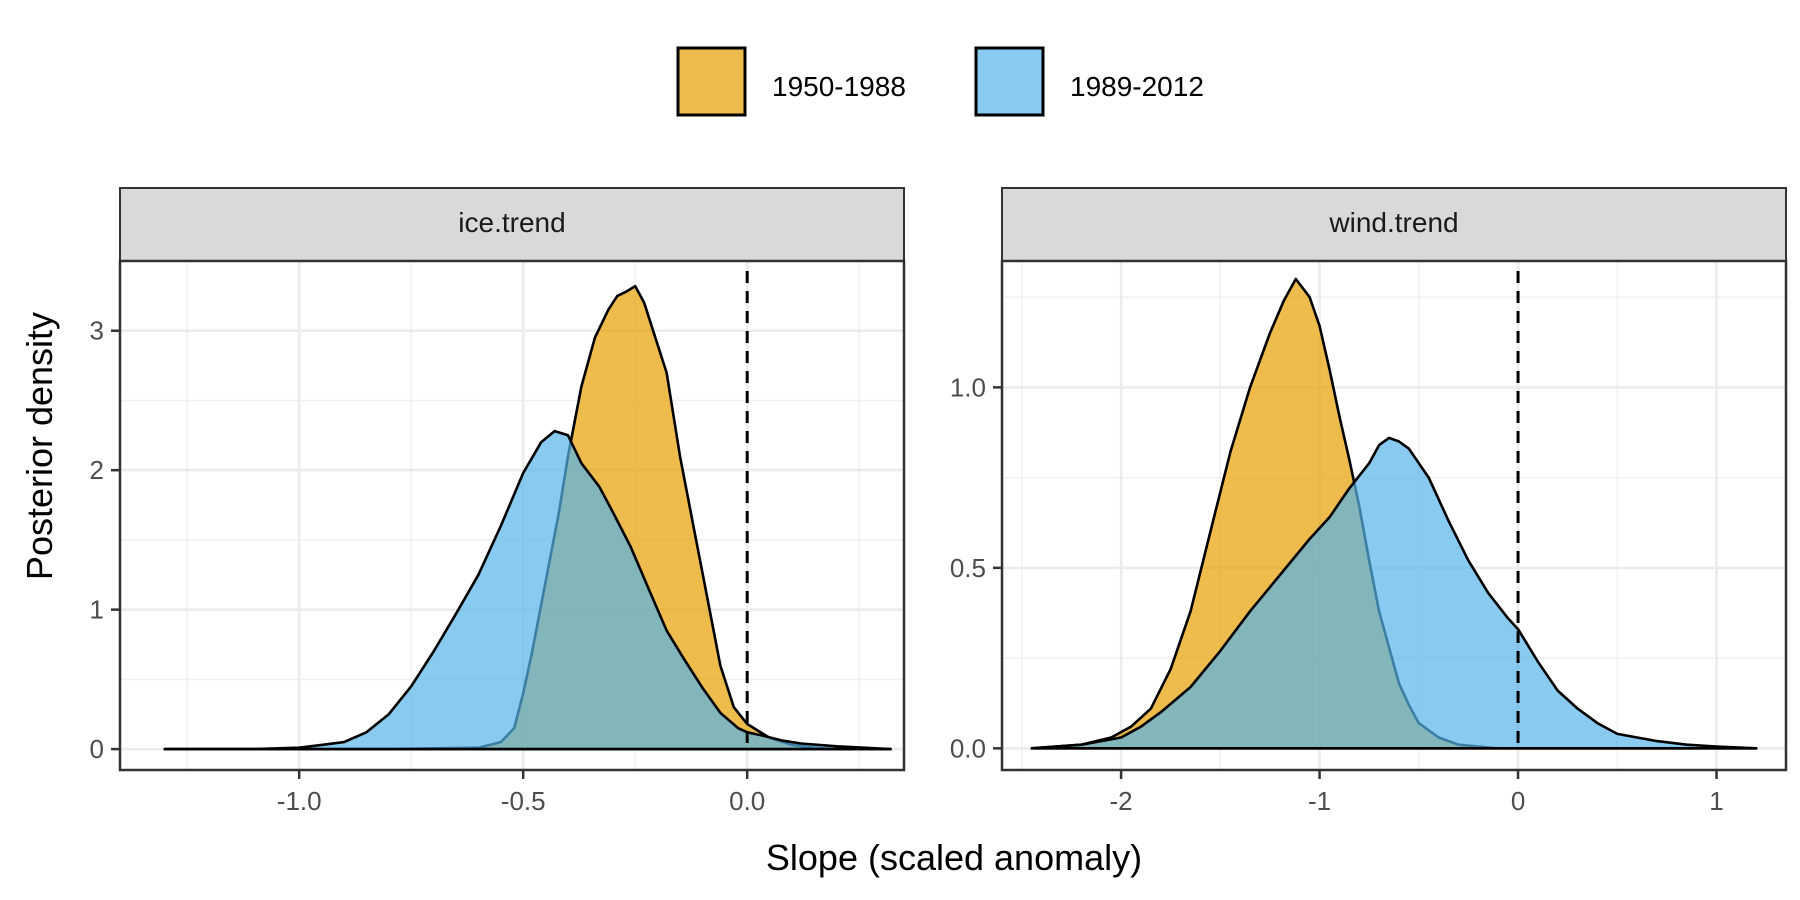 This screenshot has width=1800, height=900. What do you see at coordinates (39, 446) in the screenshot?
I see `y-axis-title: Posterior density` at bounding box center [39, 446].